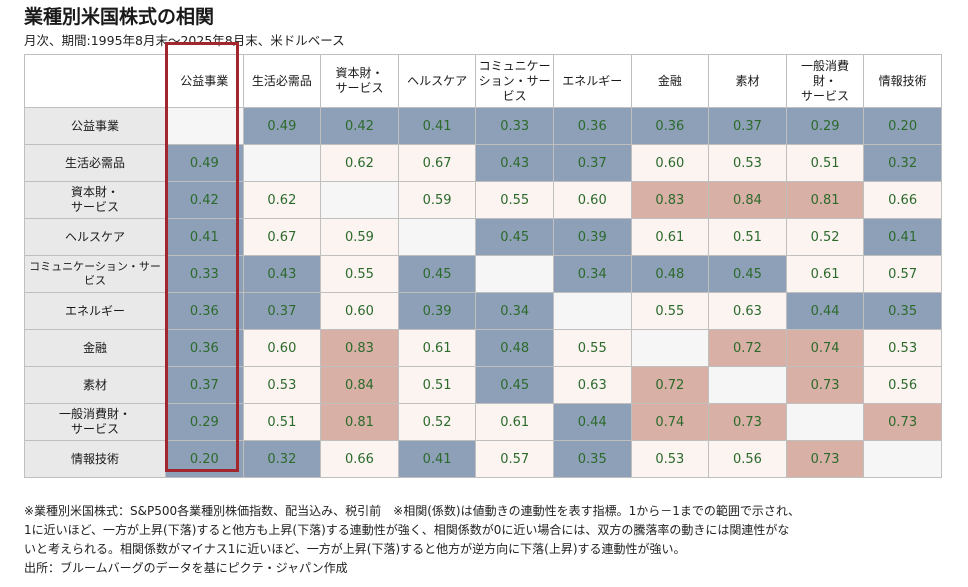 The image size is (968, 587). What do you see at coordinates (95, 385) in the screenshot?
I see `row-header: 素材` at bounding box center [95, 385].